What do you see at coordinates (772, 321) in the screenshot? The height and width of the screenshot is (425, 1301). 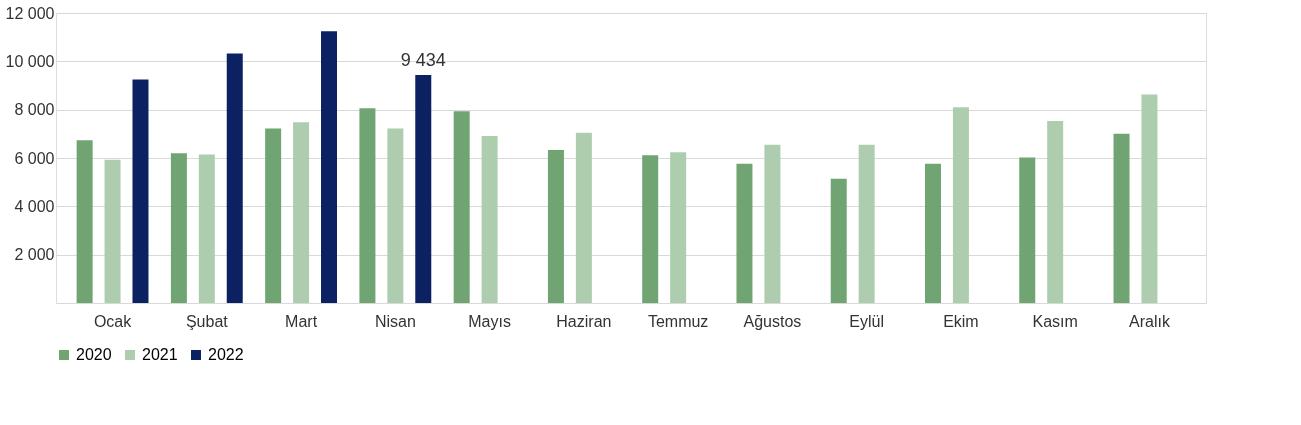 I see `x-tick-label: Ağustos` at bounding box center [772, 321].